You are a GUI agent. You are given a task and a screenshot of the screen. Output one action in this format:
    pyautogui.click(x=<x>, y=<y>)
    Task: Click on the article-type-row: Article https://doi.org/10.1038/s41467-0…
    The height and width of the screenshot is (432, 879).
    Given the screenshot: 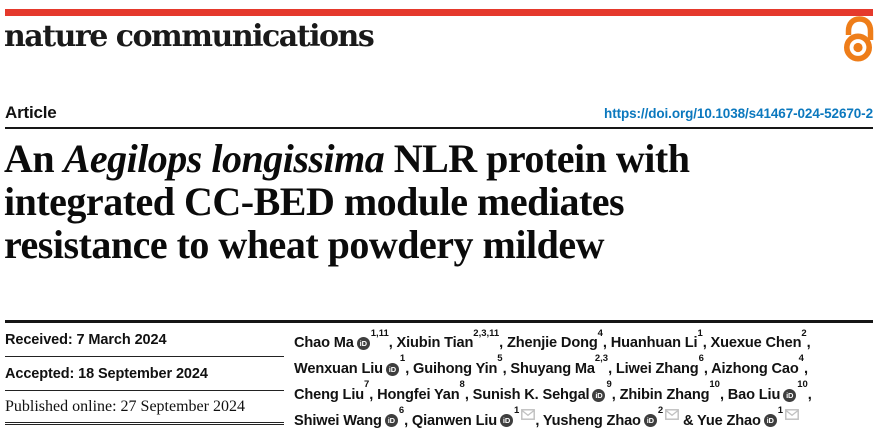 What is the action you would take?
    pyautogui.click(x=439, y=113)
    